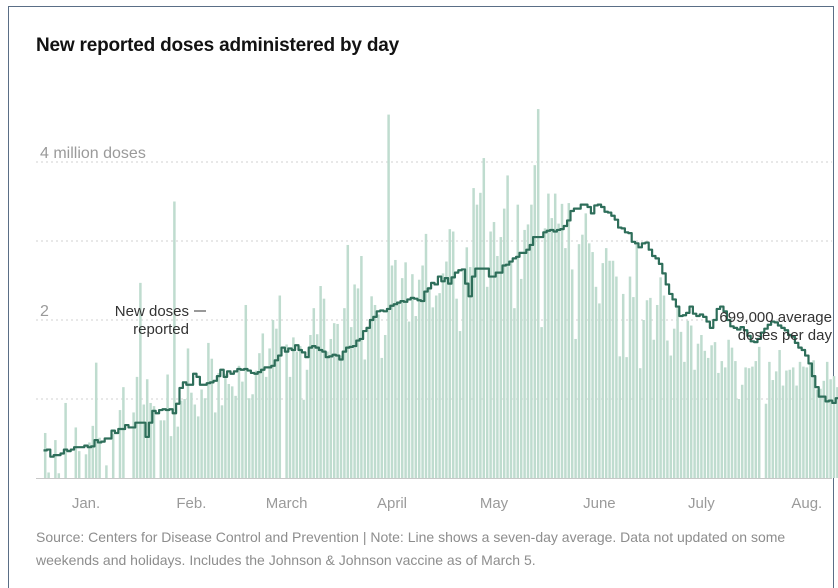 Image resolution: width=838 pixels, height=588 pixels. Describe the element at coordinates (191, 503) in the screenshot. I see `x-tick-label: Feb.` at that location.